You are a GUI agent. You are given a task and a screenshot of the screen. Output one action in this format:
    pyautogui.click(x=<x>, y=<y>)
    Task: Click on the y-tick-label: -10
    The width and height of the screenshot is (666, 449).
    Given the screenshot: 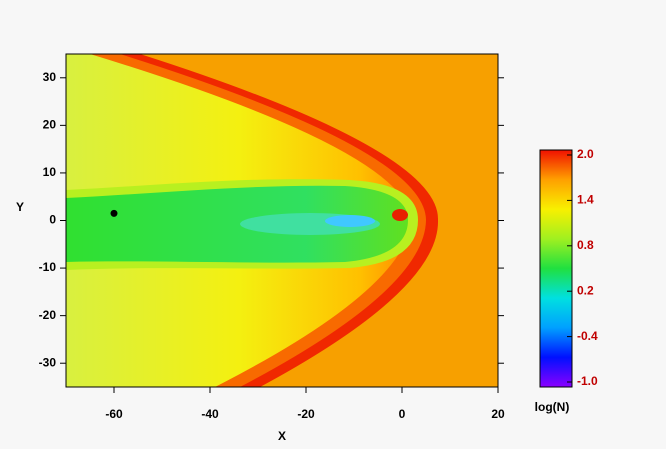 What is the action you would take?
    pyautogui.click(x=48, y=267)
    